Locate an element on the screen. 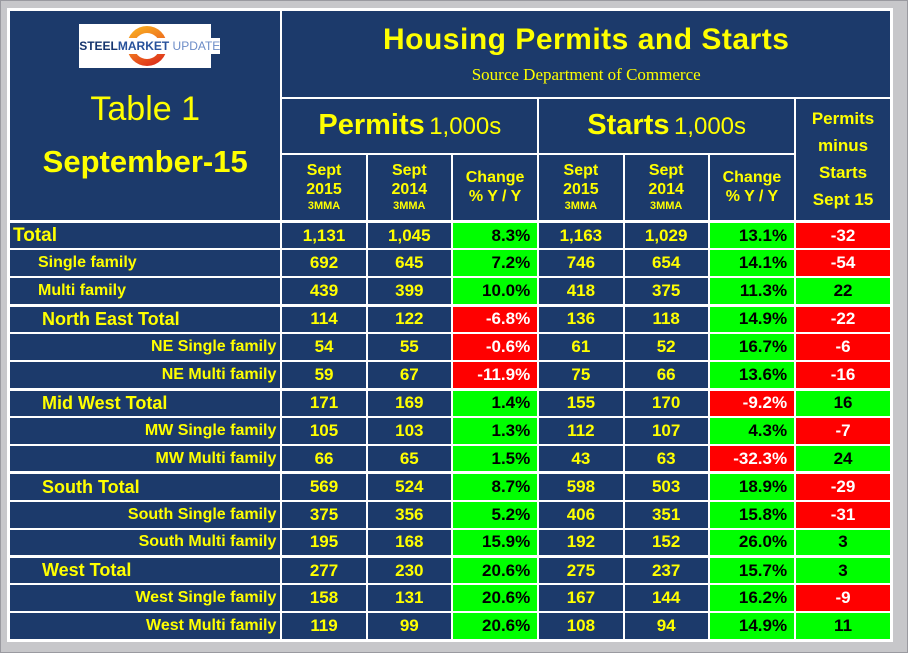 The height and width of the screenshot is (653, 908). permits-2014-value: 524 is located at coordinates (409, 486).